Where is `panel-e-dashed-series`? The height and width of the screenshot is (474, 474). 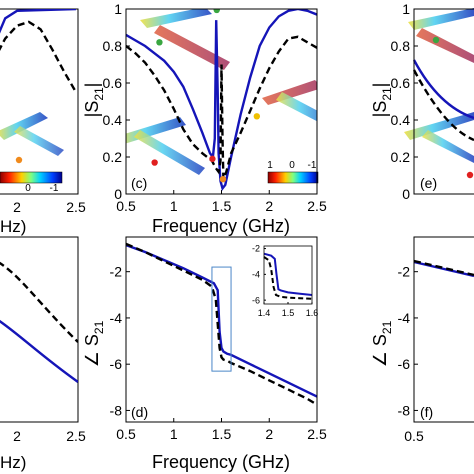
panel-e-dashed-series is located at coordinates (443, 105).